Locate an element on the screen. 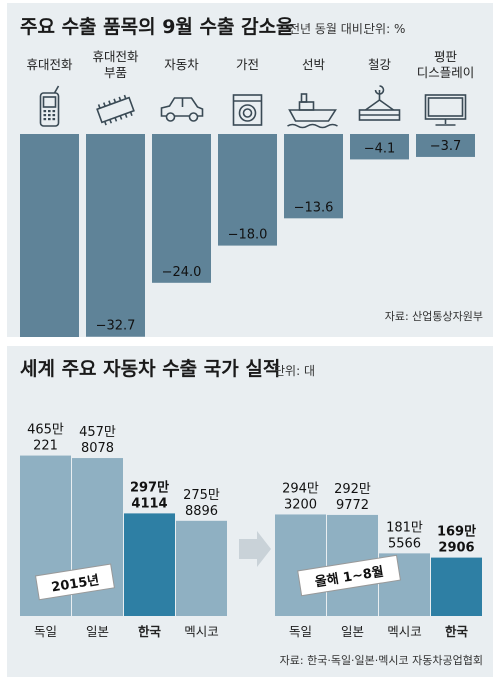  arrow-icon is located at coordinates (255, 549).